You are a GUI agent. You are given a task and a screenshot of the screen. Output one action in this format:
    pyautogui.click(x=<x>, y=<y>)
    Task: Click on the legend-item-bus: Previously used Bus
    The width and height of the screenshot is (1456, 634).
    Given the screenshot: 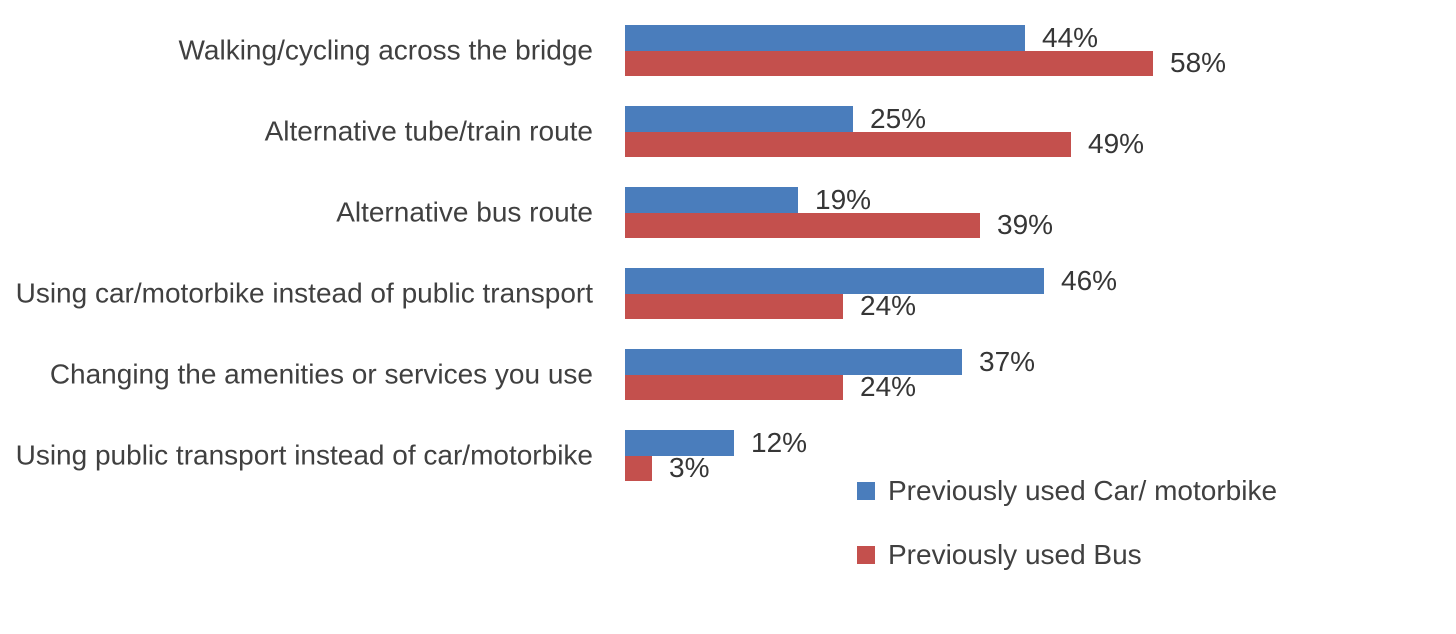 What is the action you would take?
    pyautogui.click(x=999, y=555)
    